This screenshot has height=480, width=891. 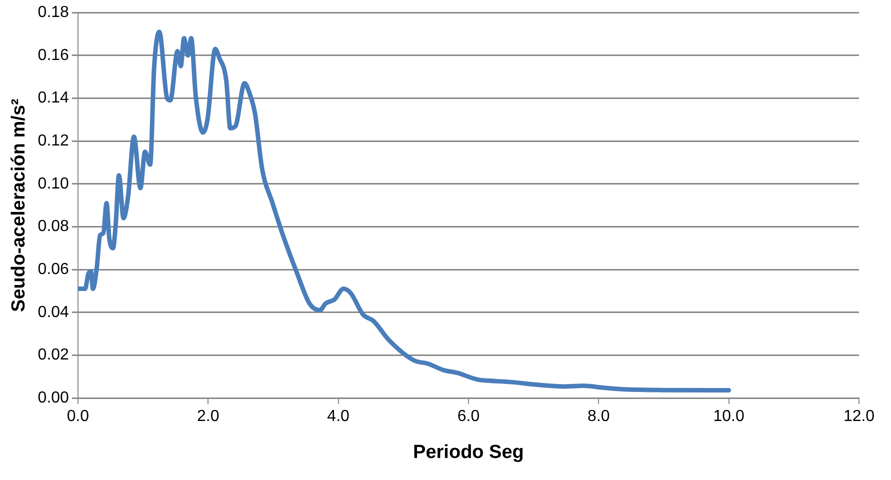 What do you see at coordinates (54, 98) in the screenshot?
I see `y-tick-label: 0.14` at bounding box center [54, 98].